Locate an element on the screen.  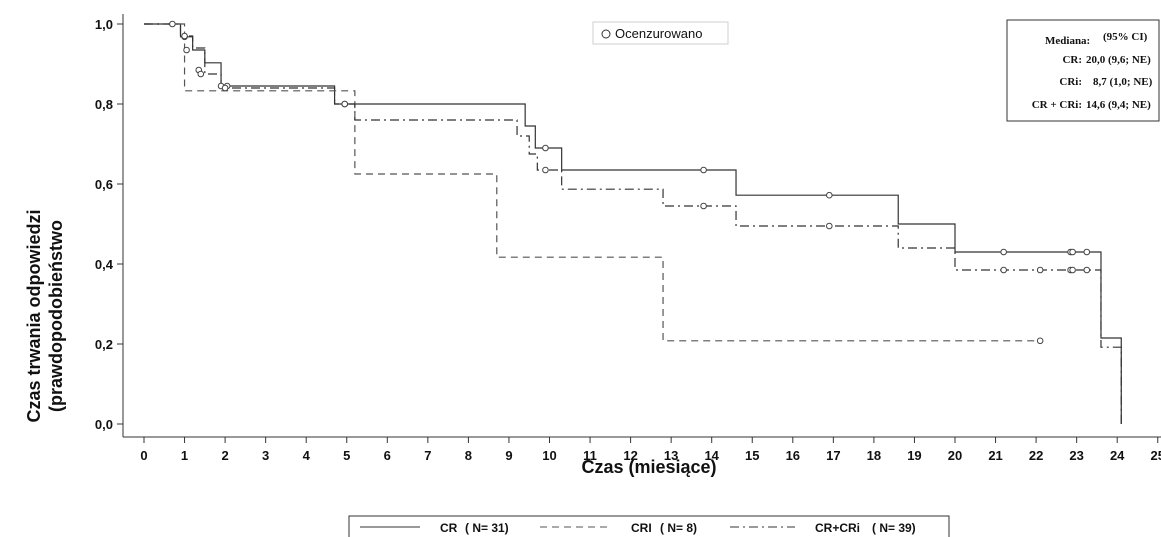
median-box-frame is located at coordinates (1083, 70).